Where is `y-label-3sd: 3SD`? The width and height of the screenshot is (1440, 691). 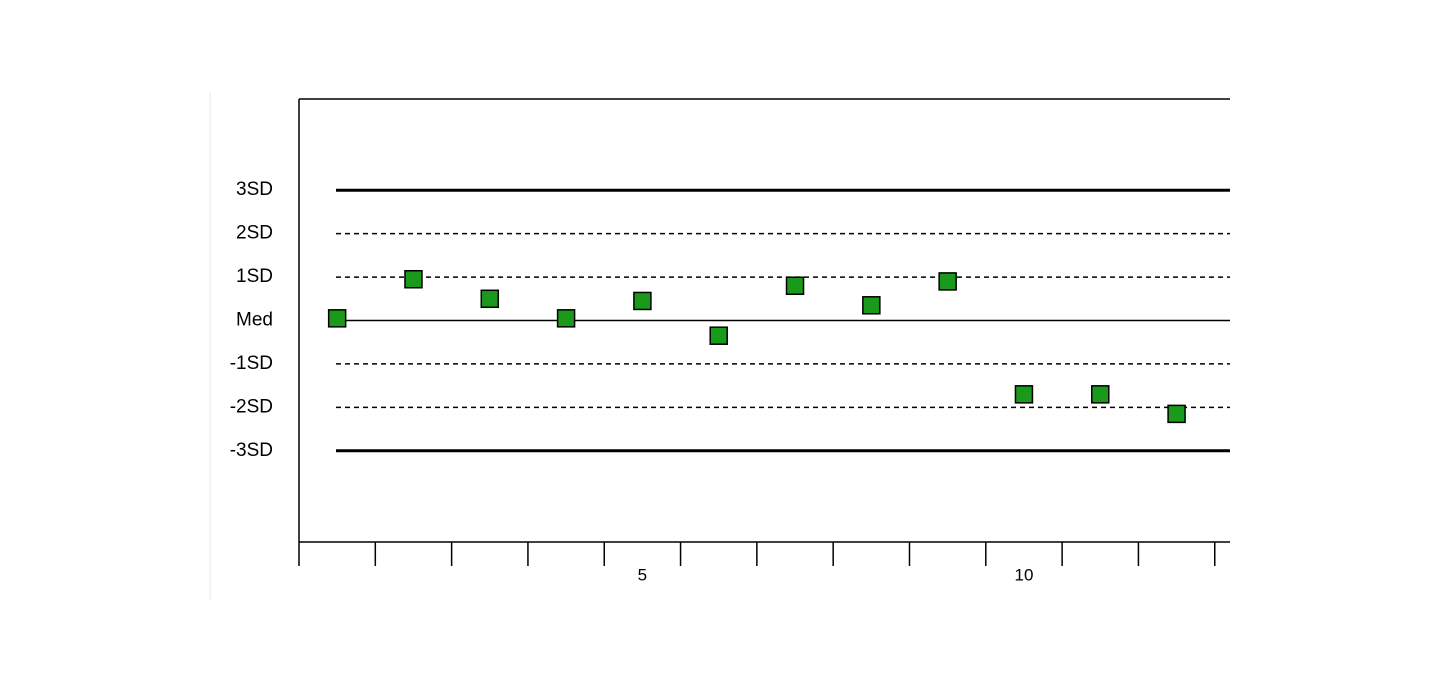 y-label-3sd: 3SD is located at coordinates (254, 189).